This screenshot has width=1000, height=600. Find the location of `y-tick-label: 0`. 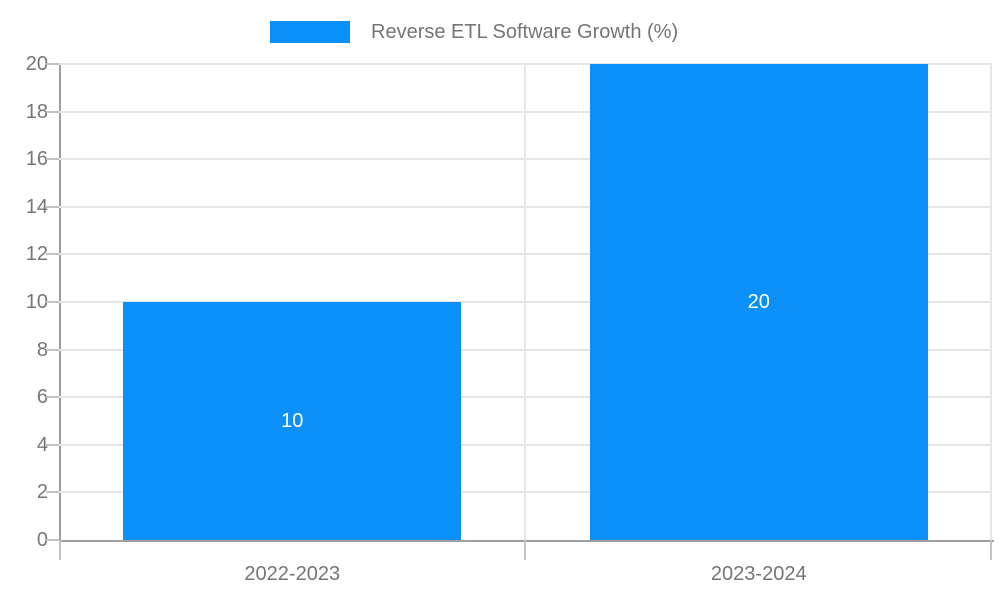

y-tick-label: 0 is located at coordinates (42, 540).